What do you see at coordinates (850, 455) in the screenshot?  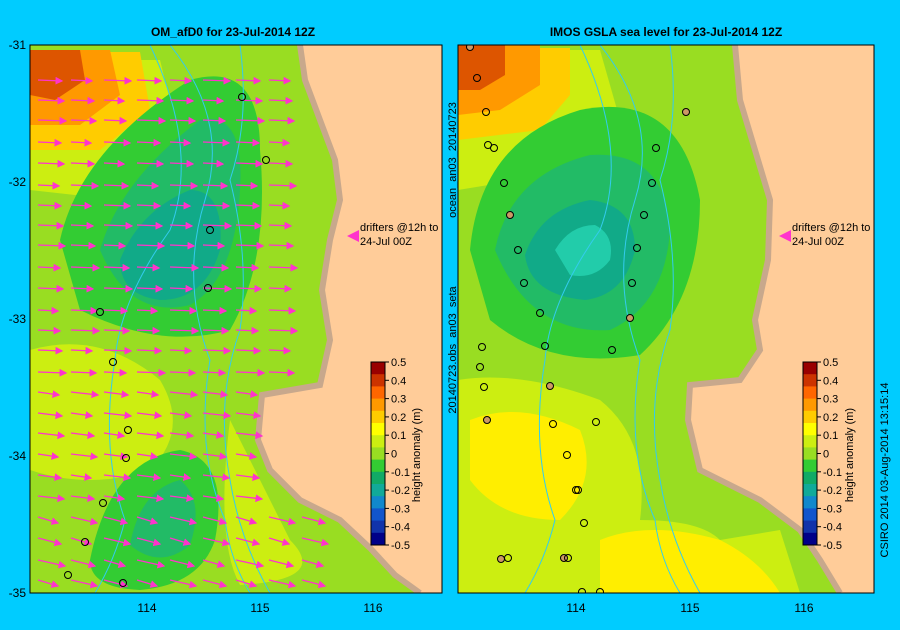 I see `right-colorbar-label: height anomaly (m)` at bounding box center [850, 455].